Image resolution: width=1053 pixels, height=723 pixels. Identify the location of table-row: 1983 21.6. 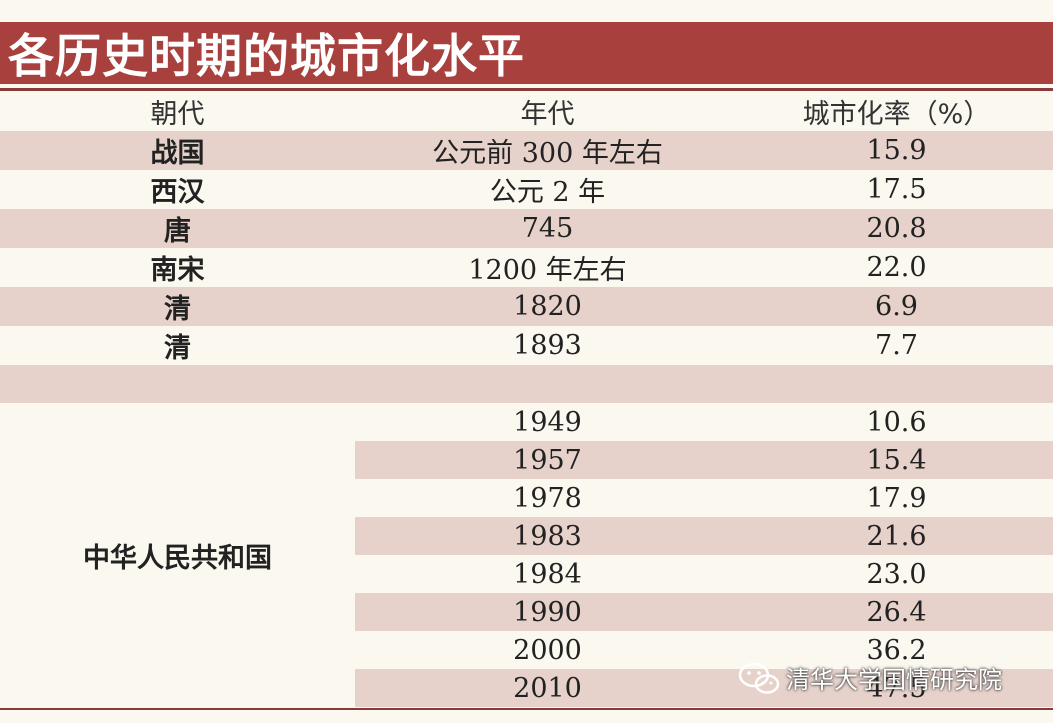
(526, 536).